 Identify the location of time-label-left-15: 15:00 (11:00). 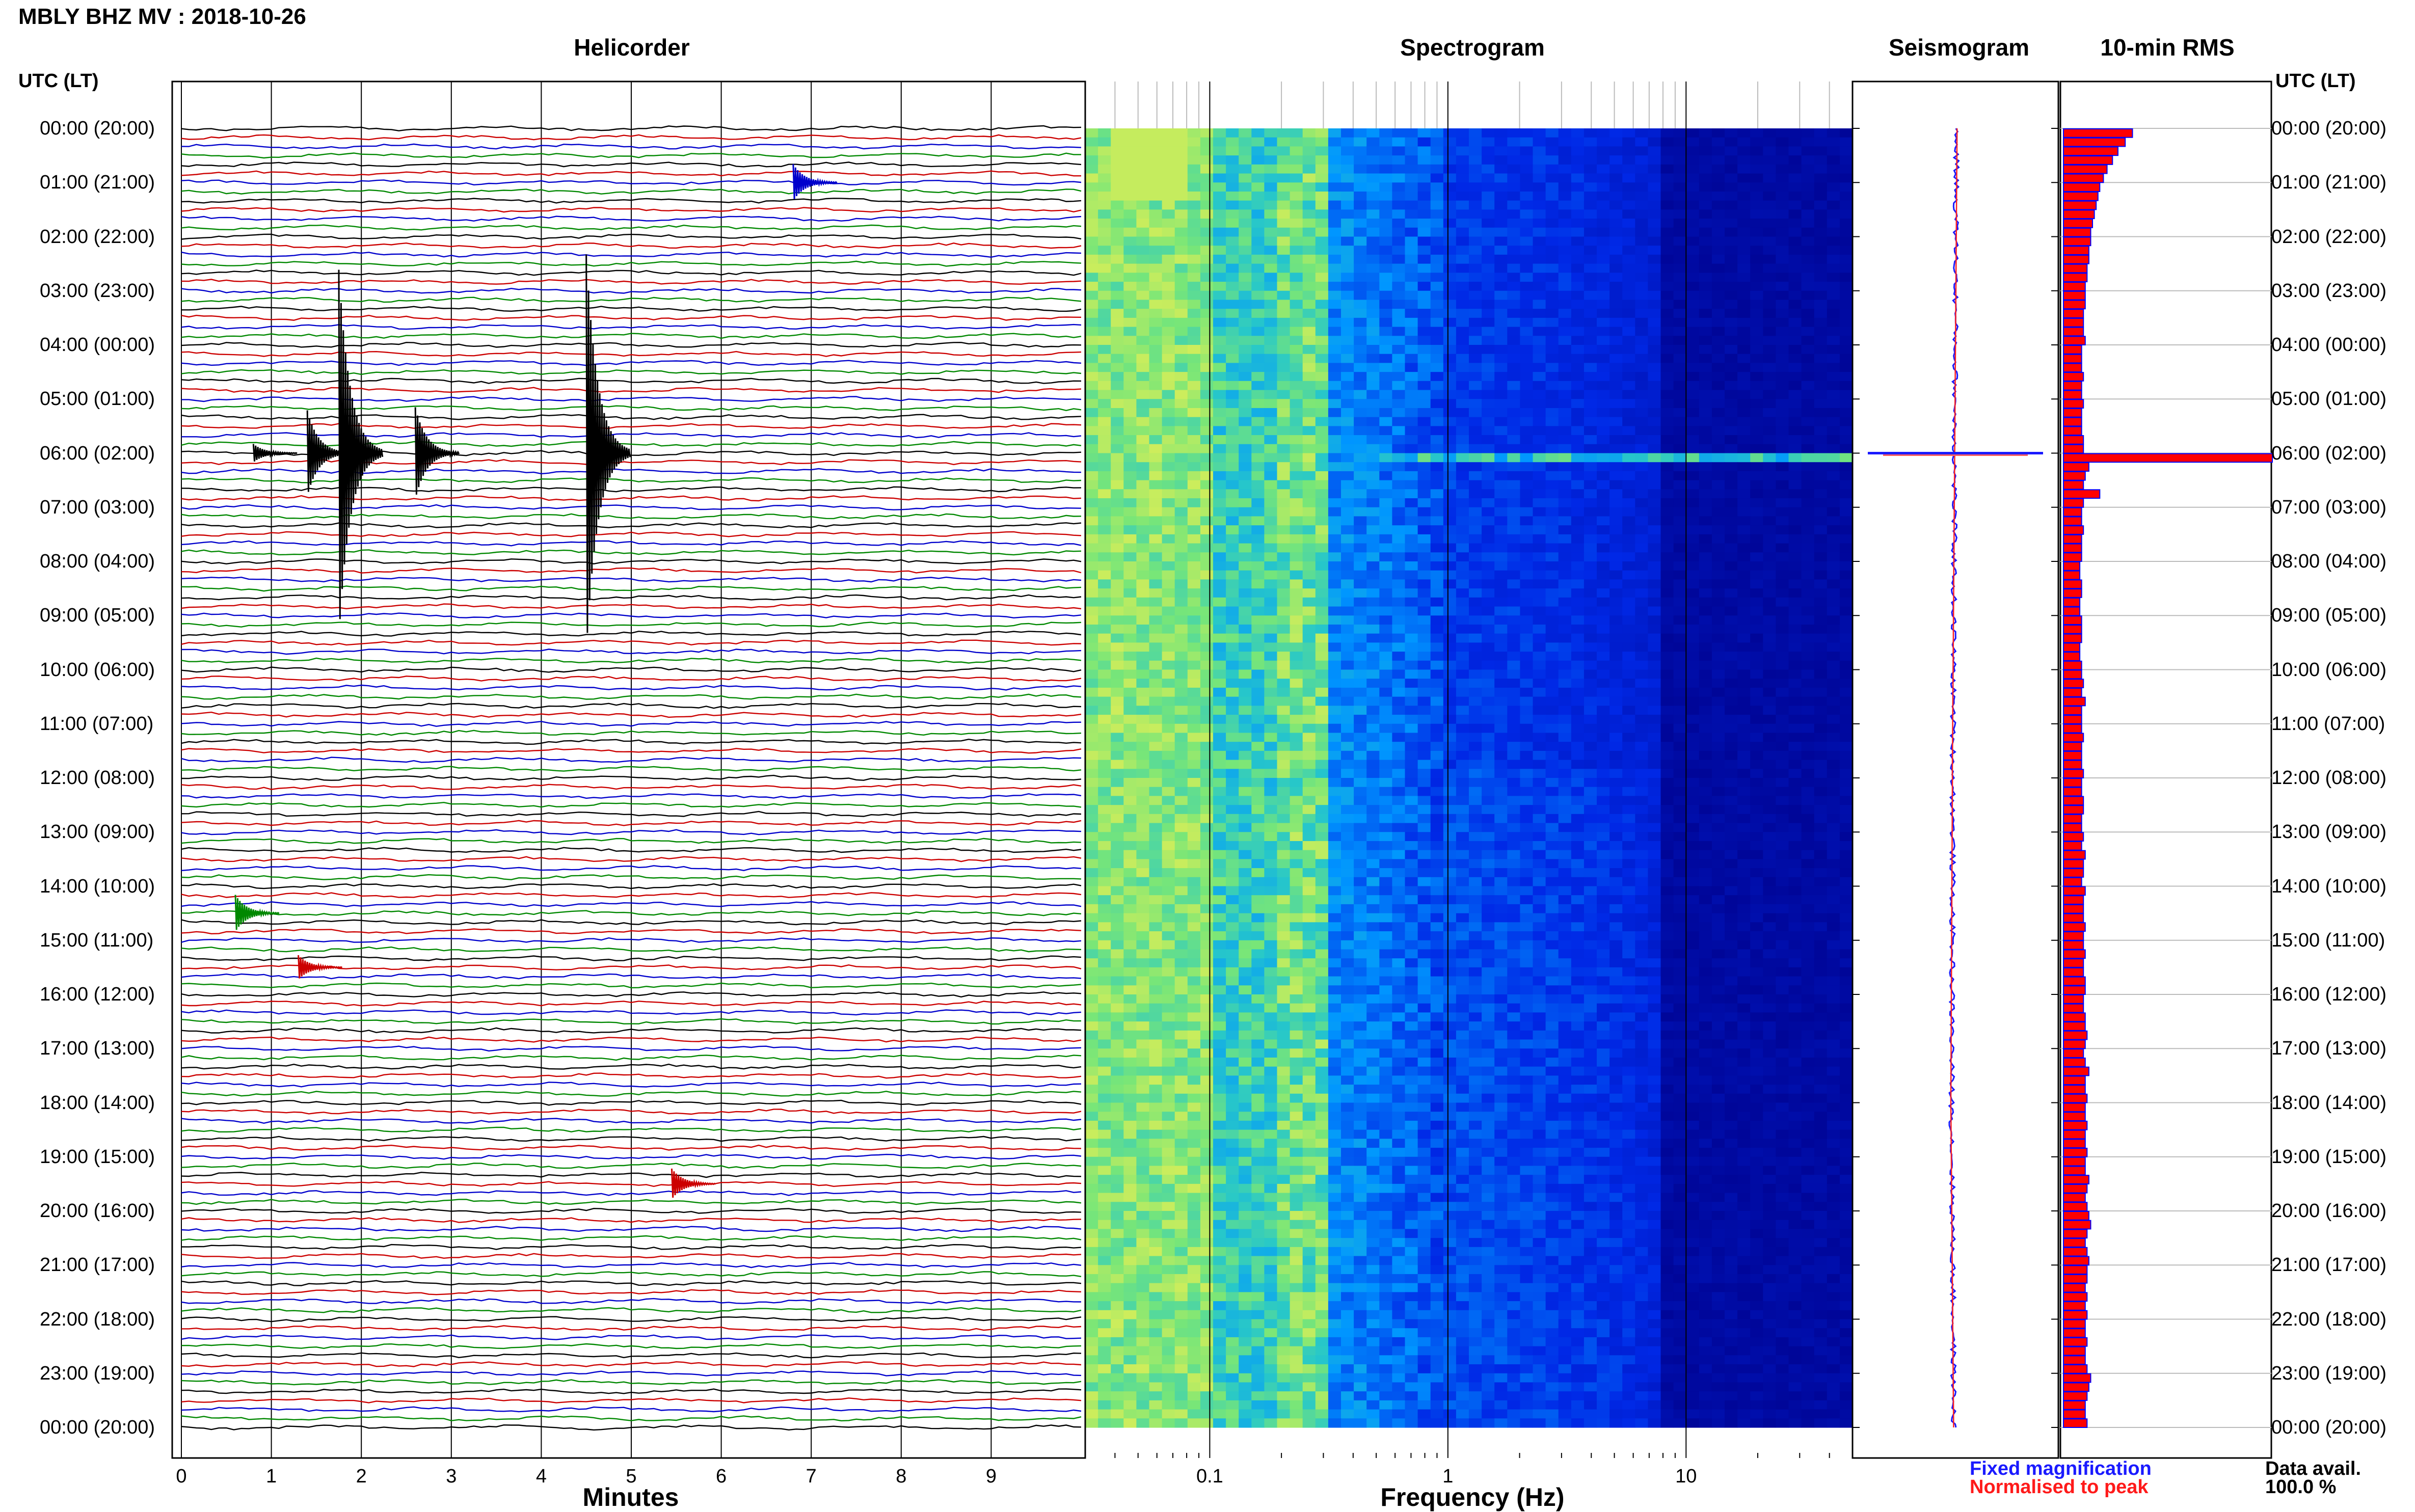
(96, 941).